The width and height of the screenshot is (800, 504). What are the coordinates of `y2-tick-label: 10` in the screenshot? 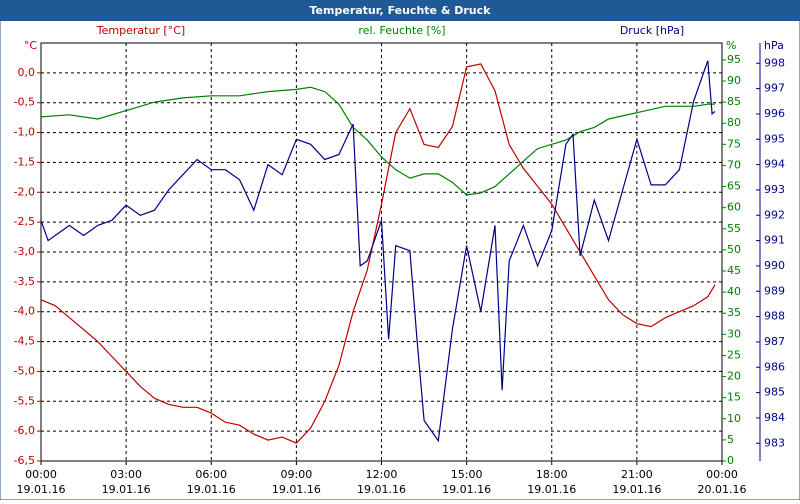 It's located at (734, 418).